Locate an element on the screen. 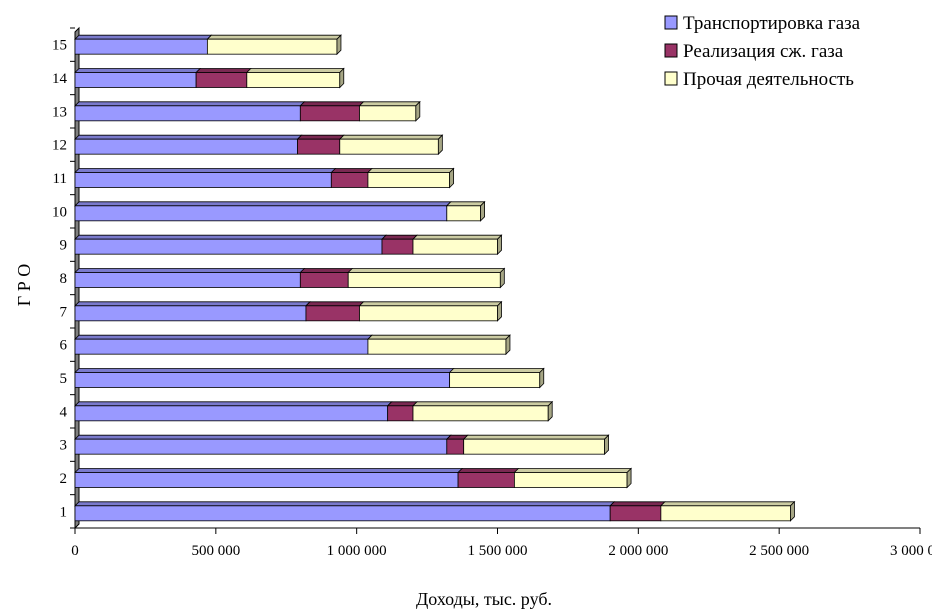 The image size is (932, 613). legend-label-other: Прочая деятельность is located at coordinates (768, 79).